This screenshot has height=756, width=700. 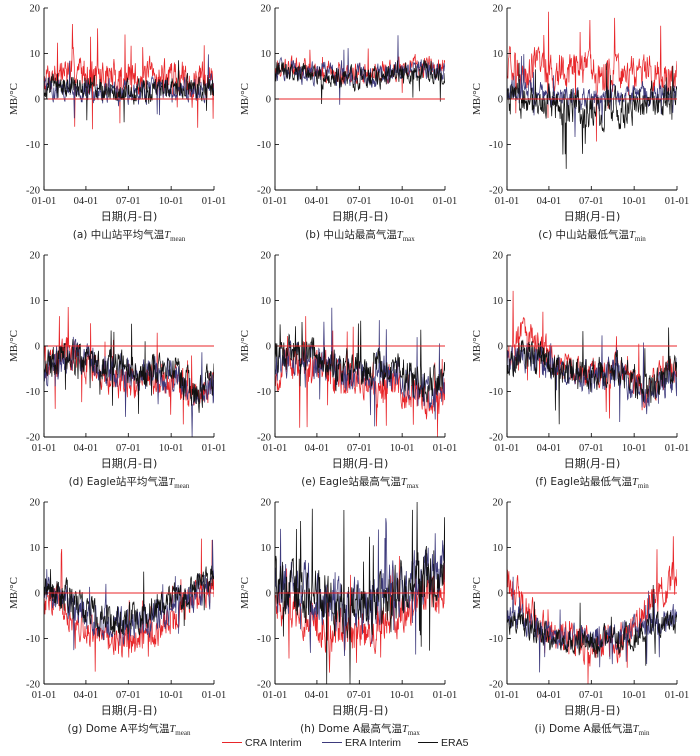 I want to click on legend: CRA Interim ERA Interim ERA5, so click(x=345, y=743).